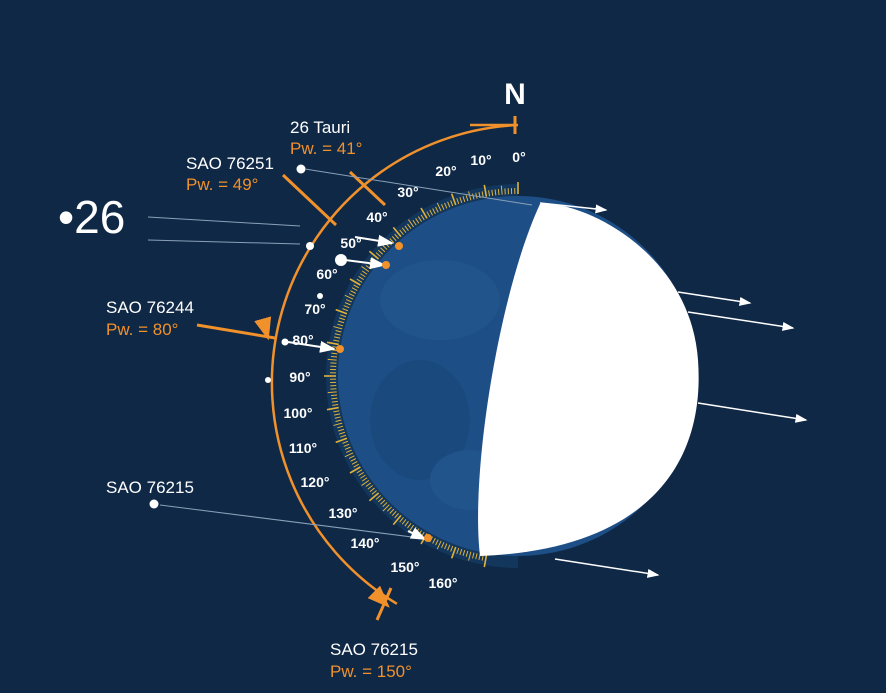 The image size is (886, 693). What do you see at coordinates (350, 243) in the screenshot?
I see `deg-label-50: 50°` at bounding box center [350, 243].